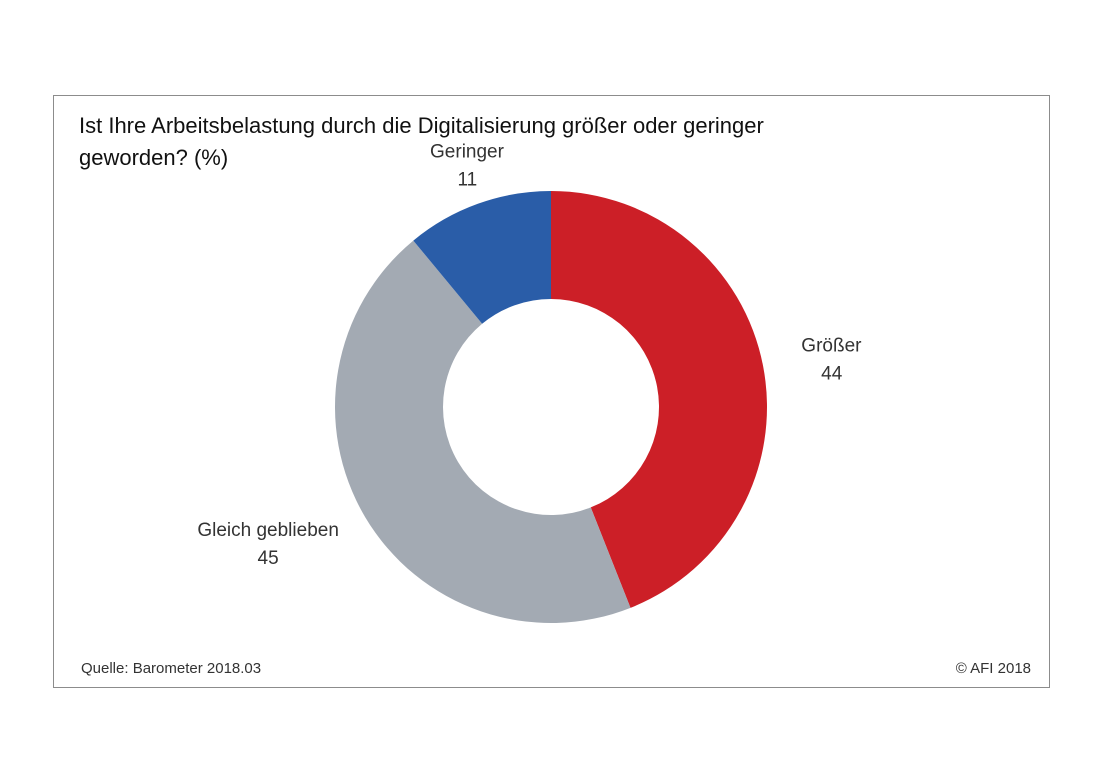  Describe the element at coordinates (482, 431) in the screenshot. I see `slice-gleich-geblieben` at that location.